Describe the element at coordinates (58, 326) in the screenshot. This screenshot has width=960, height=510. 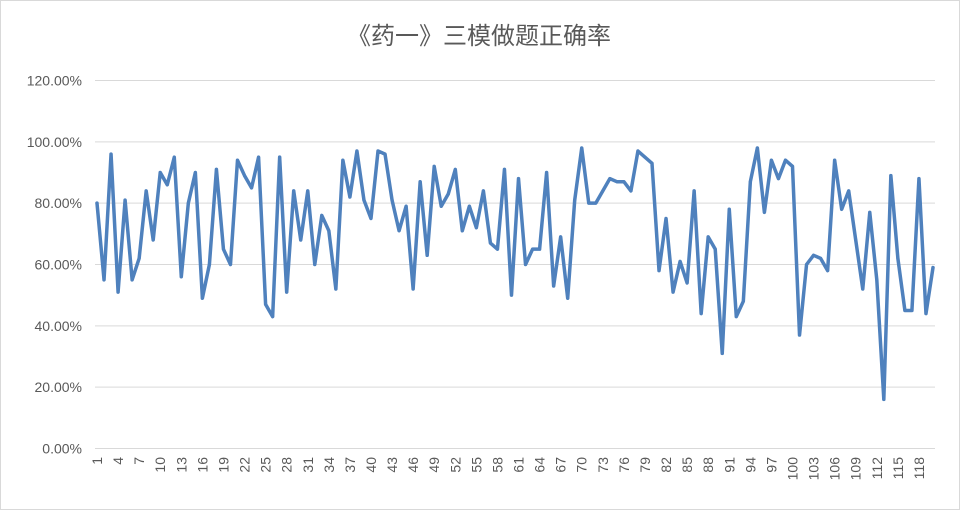
I see `y-tick-label: 40.00%` at that location.